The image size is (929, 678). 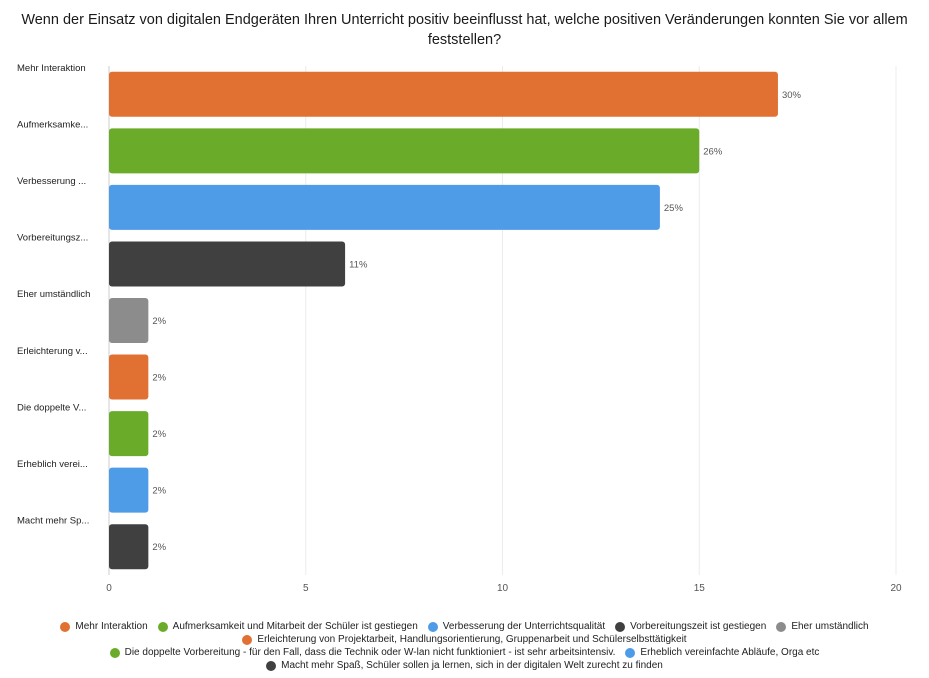 I want to click on legend-label: Mehr Interaktion, so click(x=111, y=626).